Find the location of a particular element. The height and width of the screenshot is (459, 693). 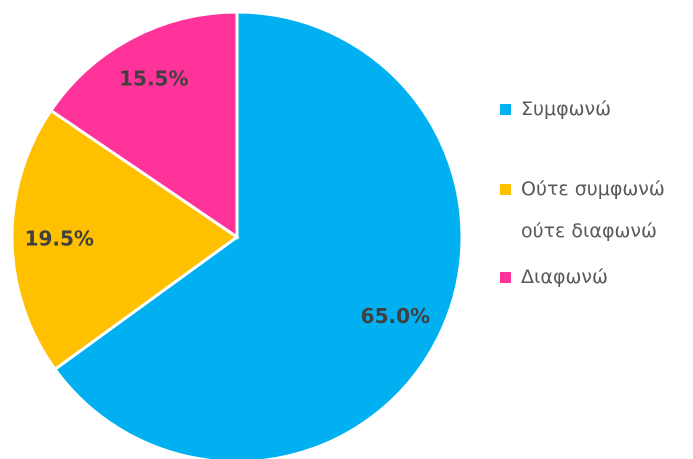

legend-label: Ούτε συμφωνώ ούτε διαφωνώ is located at coordinates (593, 210).